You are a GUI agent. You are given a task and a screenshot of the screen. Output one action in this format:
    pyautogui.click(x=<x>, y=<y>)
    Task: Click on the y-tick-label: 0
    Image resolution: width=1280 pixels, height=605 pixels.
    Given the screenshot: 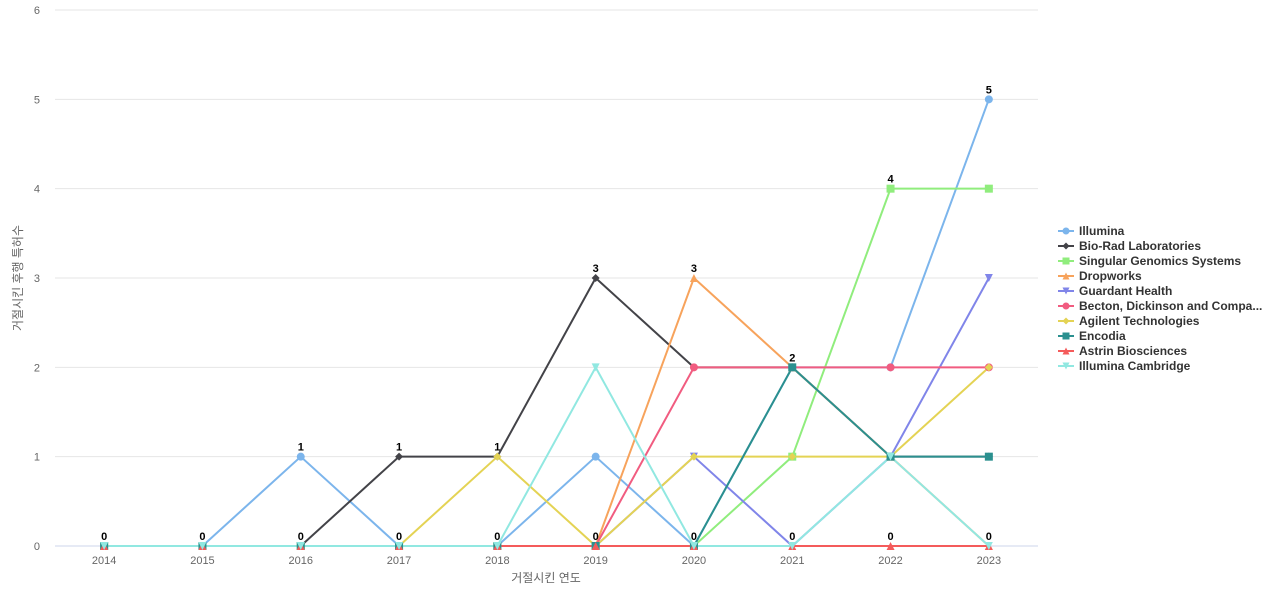 What is the action you would take?
    pyautogui.click(x=37, y=547)
    